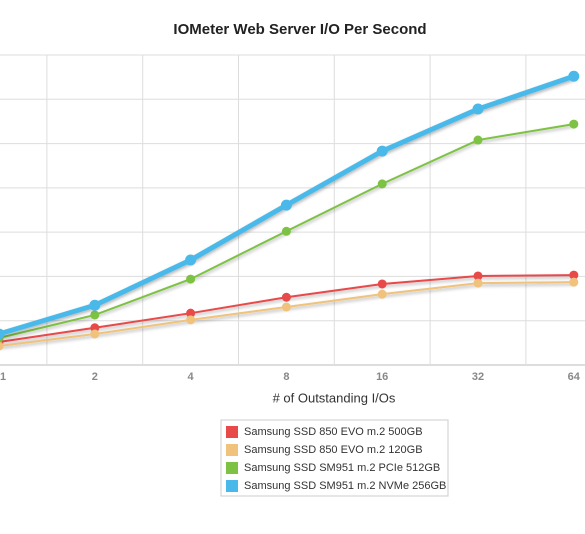 The image size is (585, 534). I want to click on legend-box, so click(334, 458).